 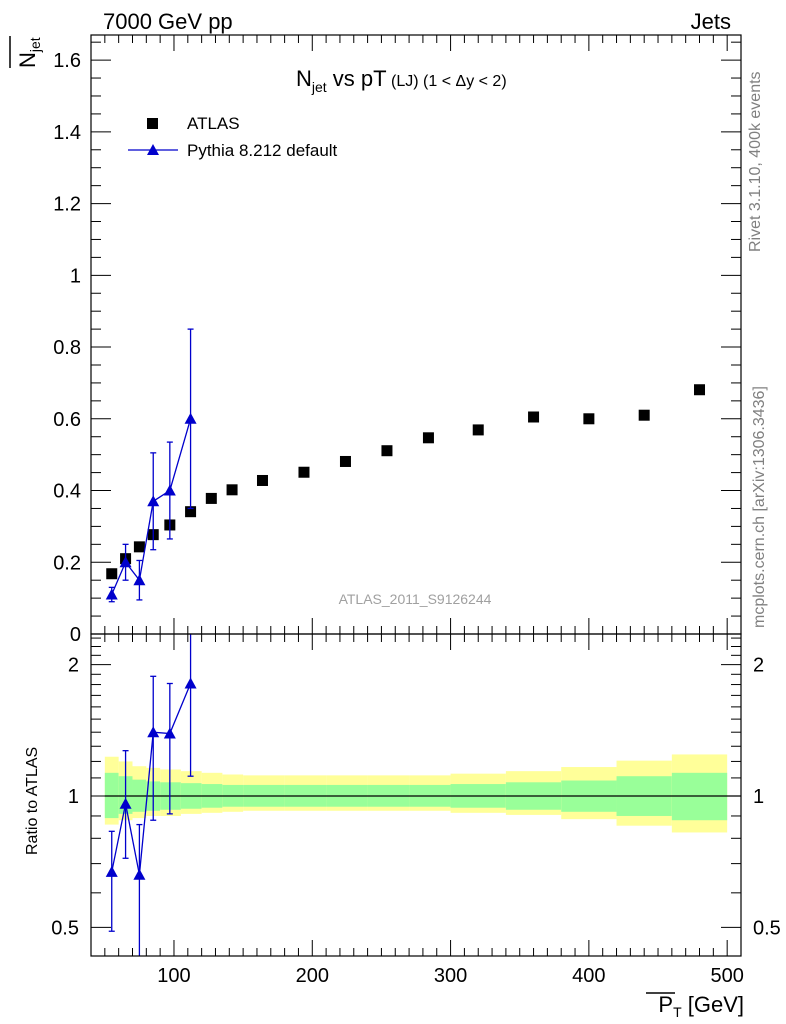 I want to click on ratio-y-tick-label-right: 0.5, so click(x=767, y=928).